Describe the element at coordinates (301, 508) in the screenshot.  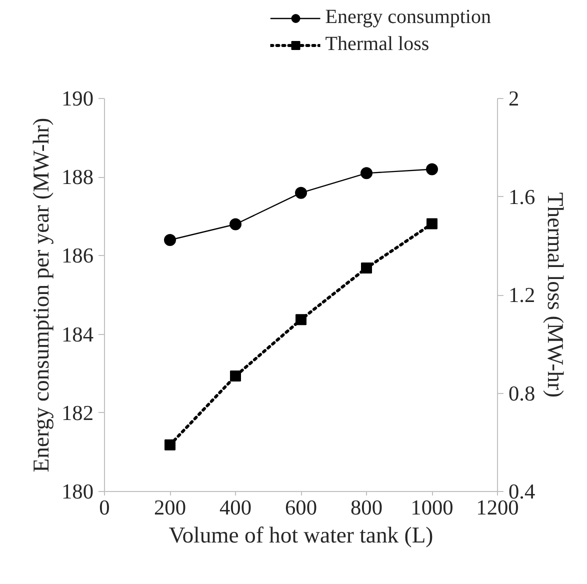
I see `x-tick-label: 600` at that location.